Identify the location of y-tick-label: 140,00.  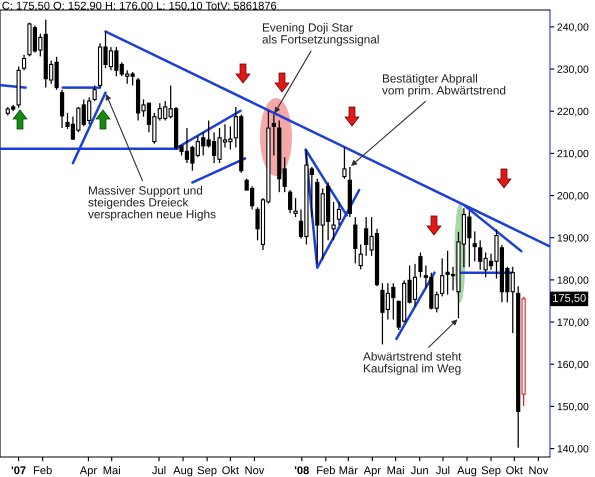
(573, 449).